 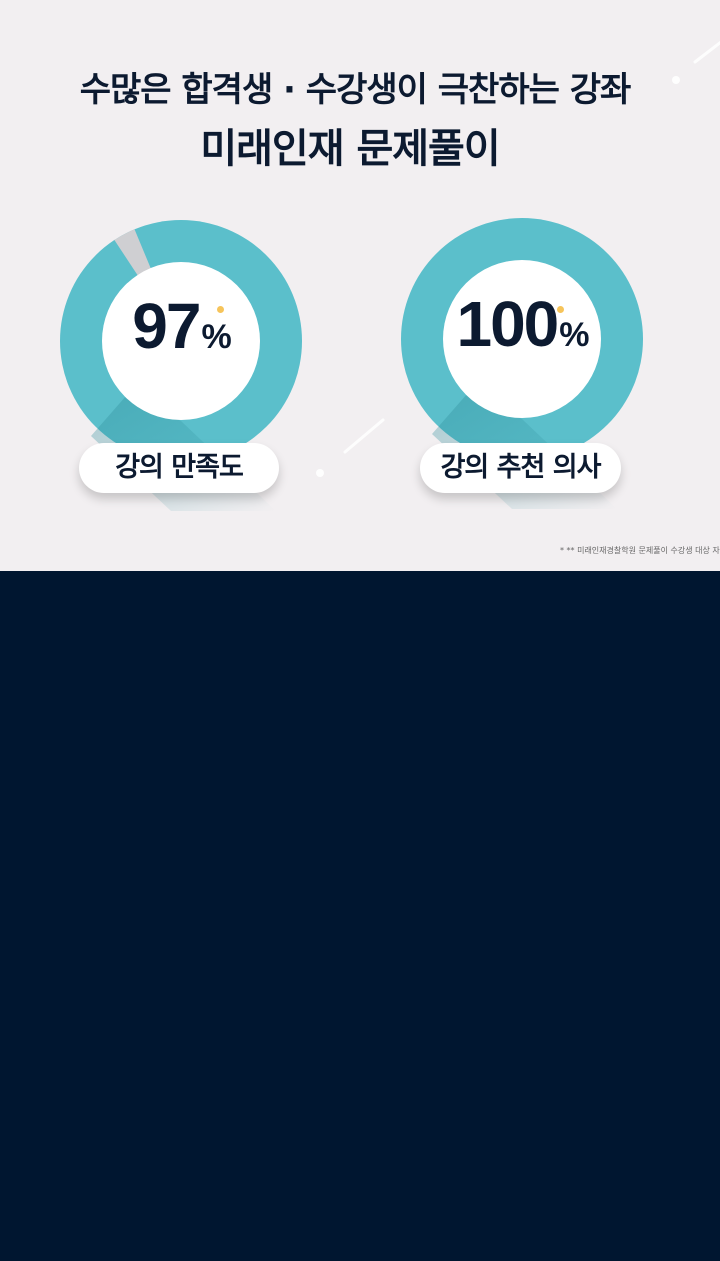 I want to click on stat-recommend: 100%, so click(x=522, y=349).